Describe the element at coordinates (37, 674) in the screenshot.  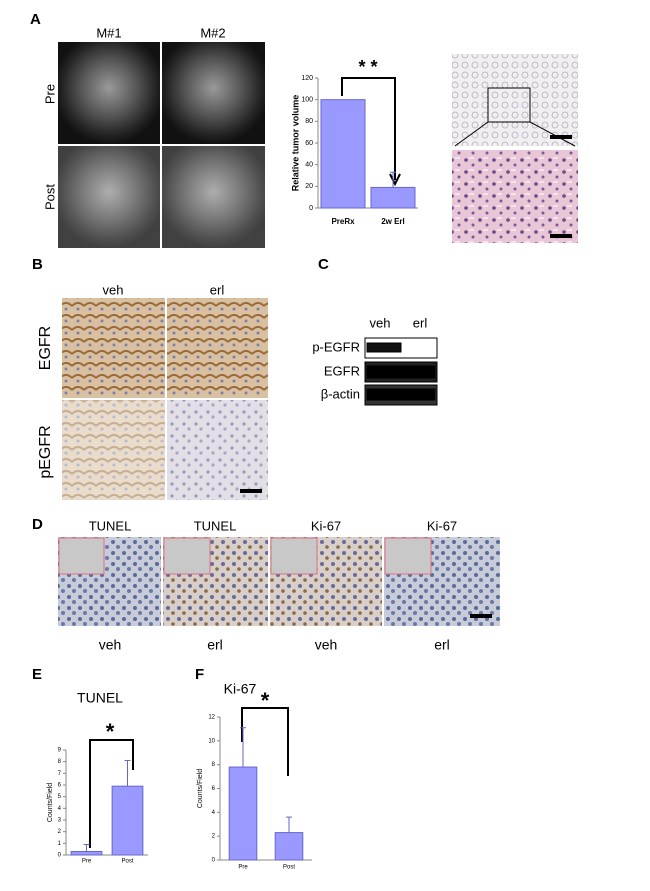
I see `panel-letter: E` at that location.